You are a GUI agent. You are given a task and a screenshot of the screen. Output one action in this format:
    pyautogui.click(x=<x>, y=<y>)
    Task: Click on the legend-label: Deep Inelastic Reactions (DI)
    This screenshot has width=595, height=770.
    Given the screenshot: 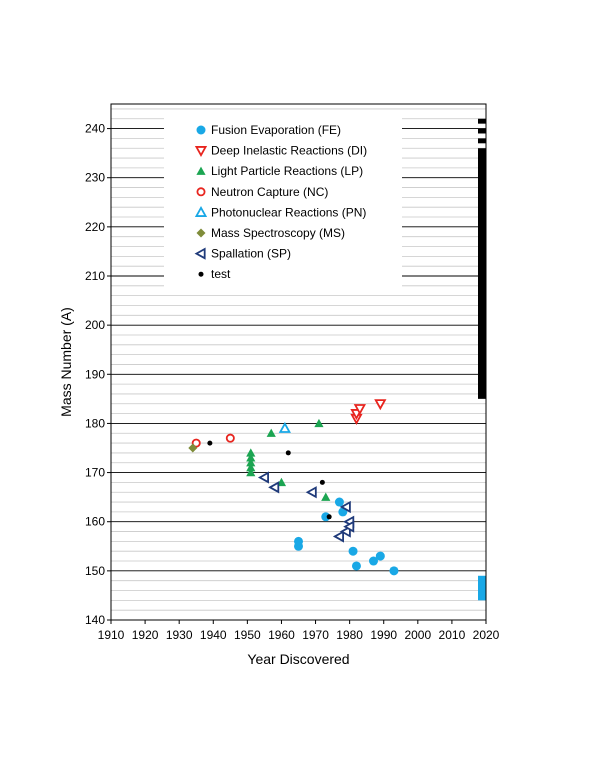 What is the action you would take?
    pyautogui.click(x=289, y=151)
    